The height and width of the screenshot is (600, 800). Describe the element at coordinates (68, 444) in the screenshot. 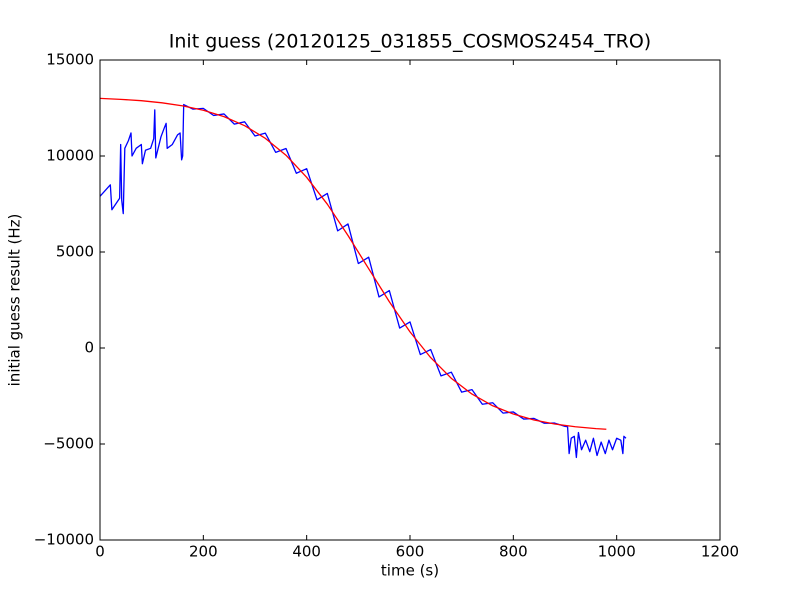

I see `y-tick-label: −5000` at that location.